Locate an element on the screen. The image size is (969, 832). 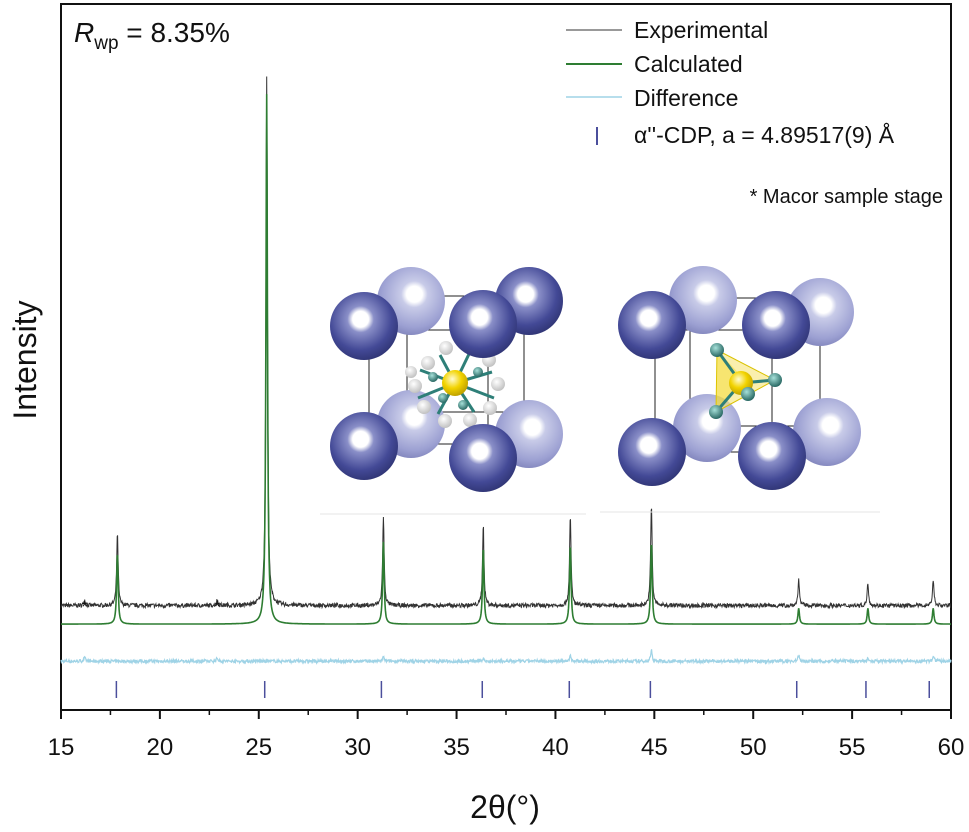
structure-inset-ordered is located at coordinates (740, 389).